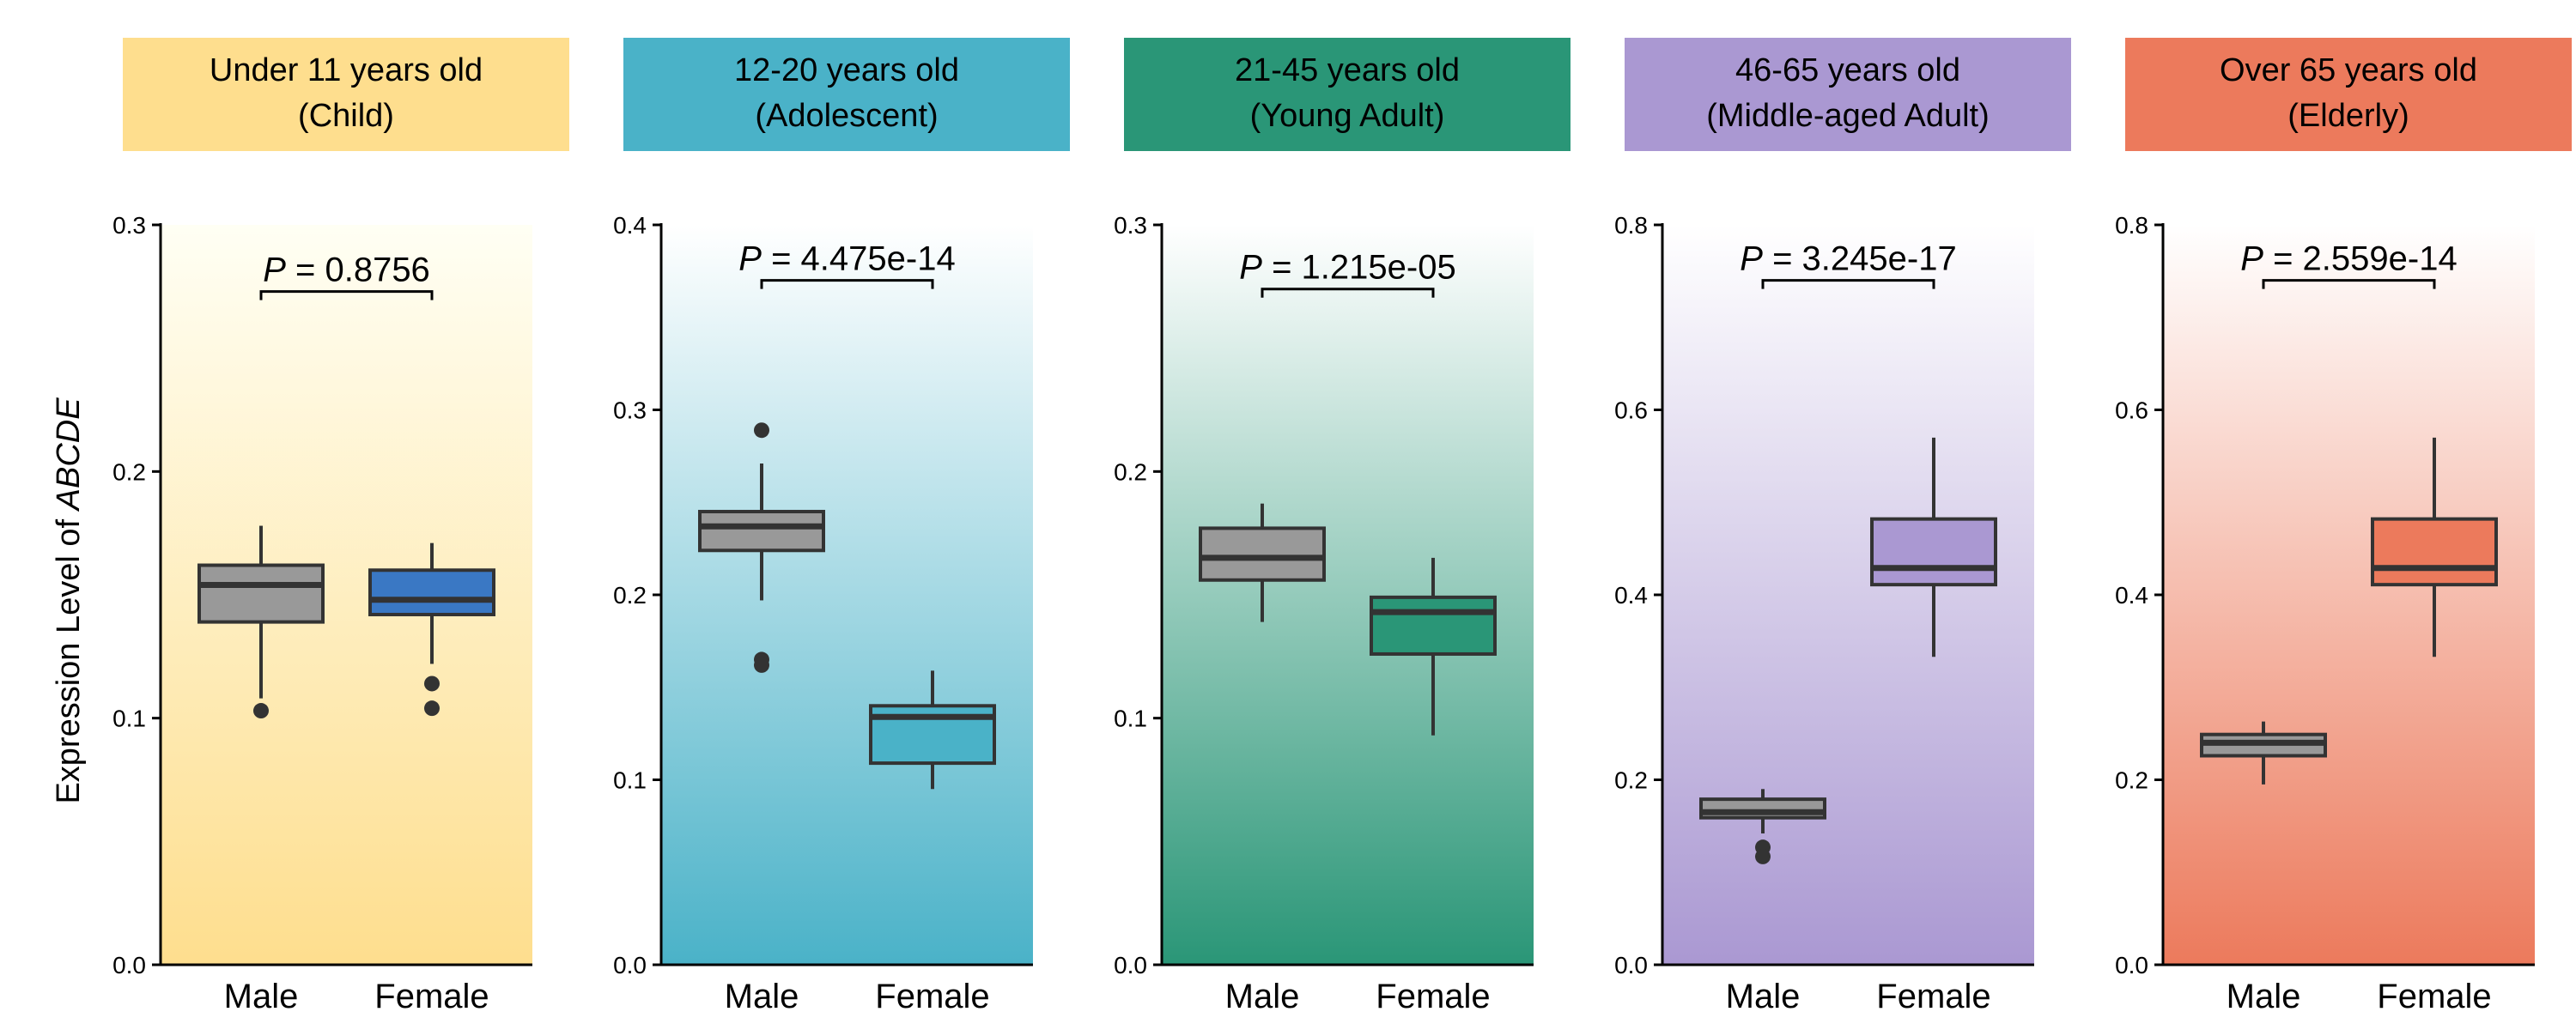 The width and height of the screenshot is (2576, 1030). What do you see at coordinates (1848, 116) in the screenshot?
I see `panel-header-line-2: (Middle-aged Adult)` at bounding box center [1848, 116].